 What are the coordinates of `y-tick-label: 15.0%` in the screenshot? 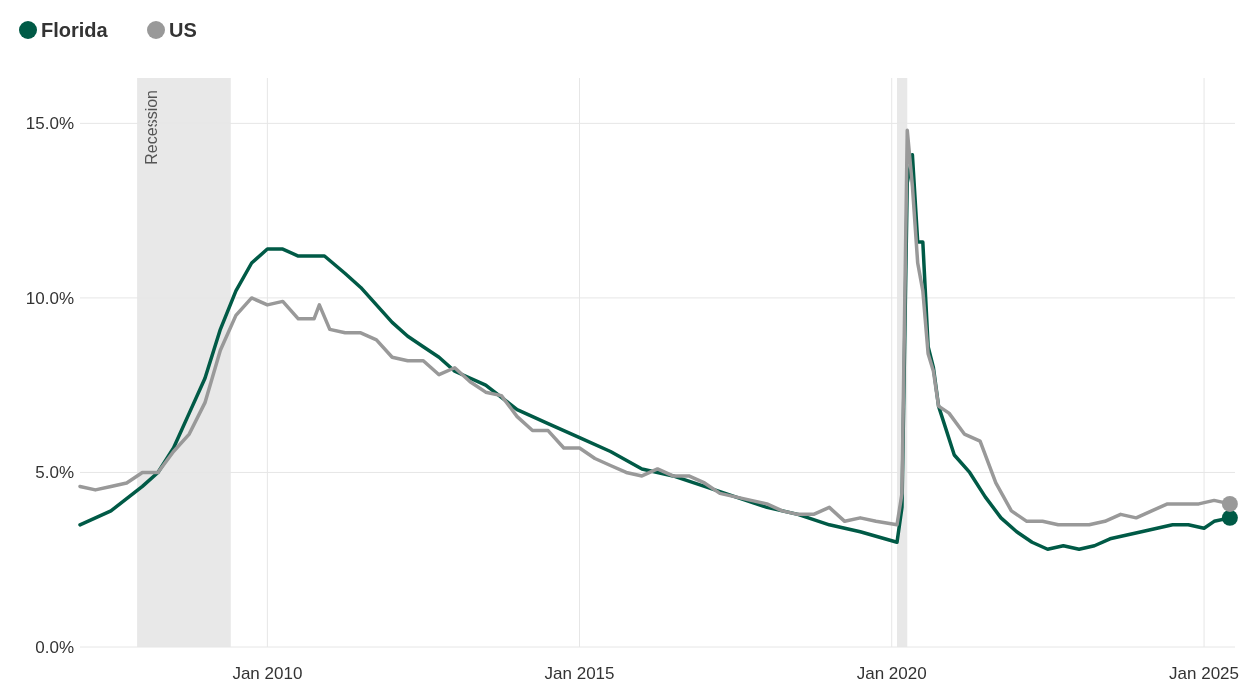 It's located at (49, 124).